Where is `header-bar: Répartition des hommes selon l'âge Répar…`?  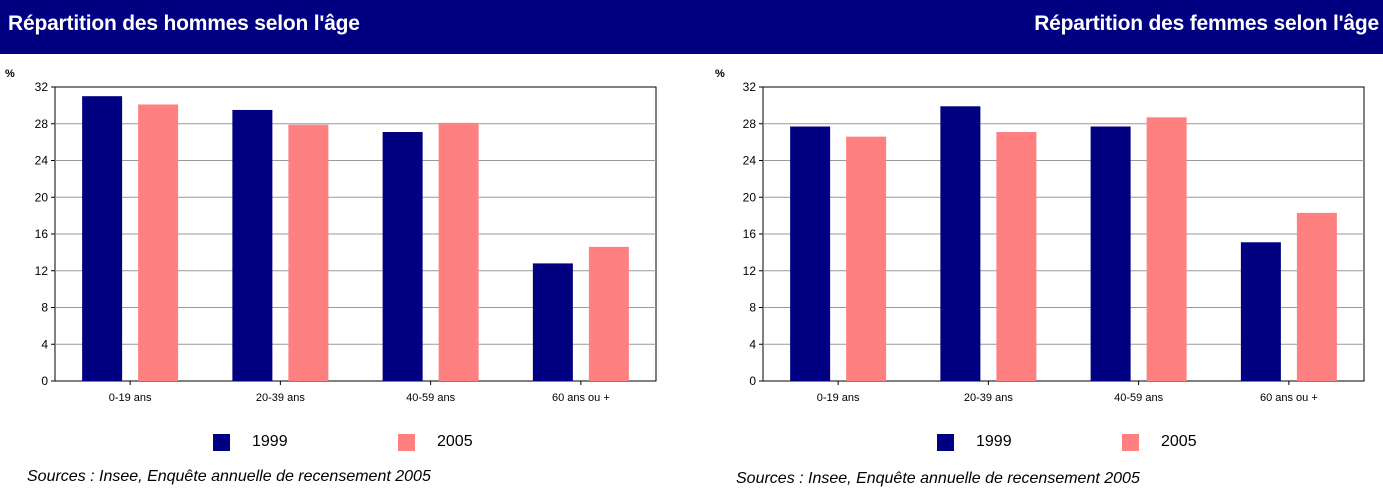 header-bar: Répartition des hommes selon l'âge Répar… is located at coordinates (691, 27).